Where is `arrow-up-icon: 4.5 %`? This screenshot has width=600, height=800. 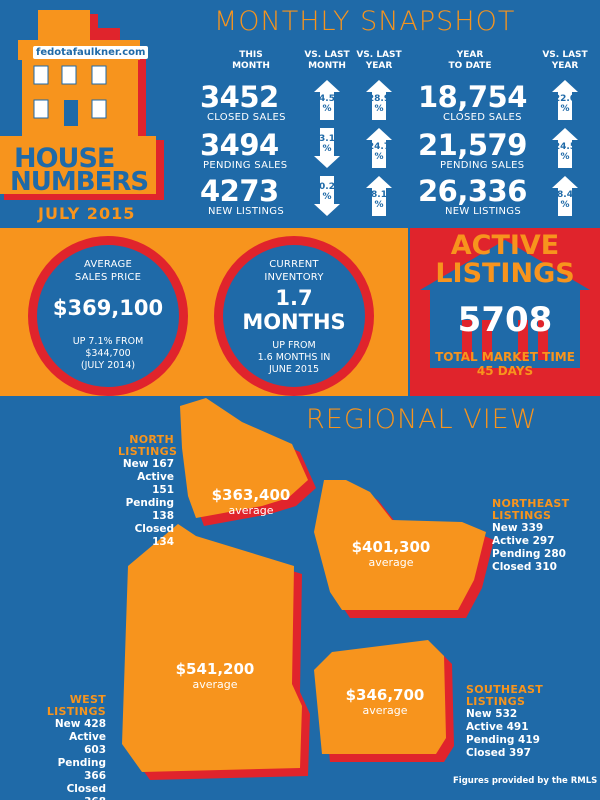
arrow-up-icon: 4.5 % is located at coordinates (327, 102).